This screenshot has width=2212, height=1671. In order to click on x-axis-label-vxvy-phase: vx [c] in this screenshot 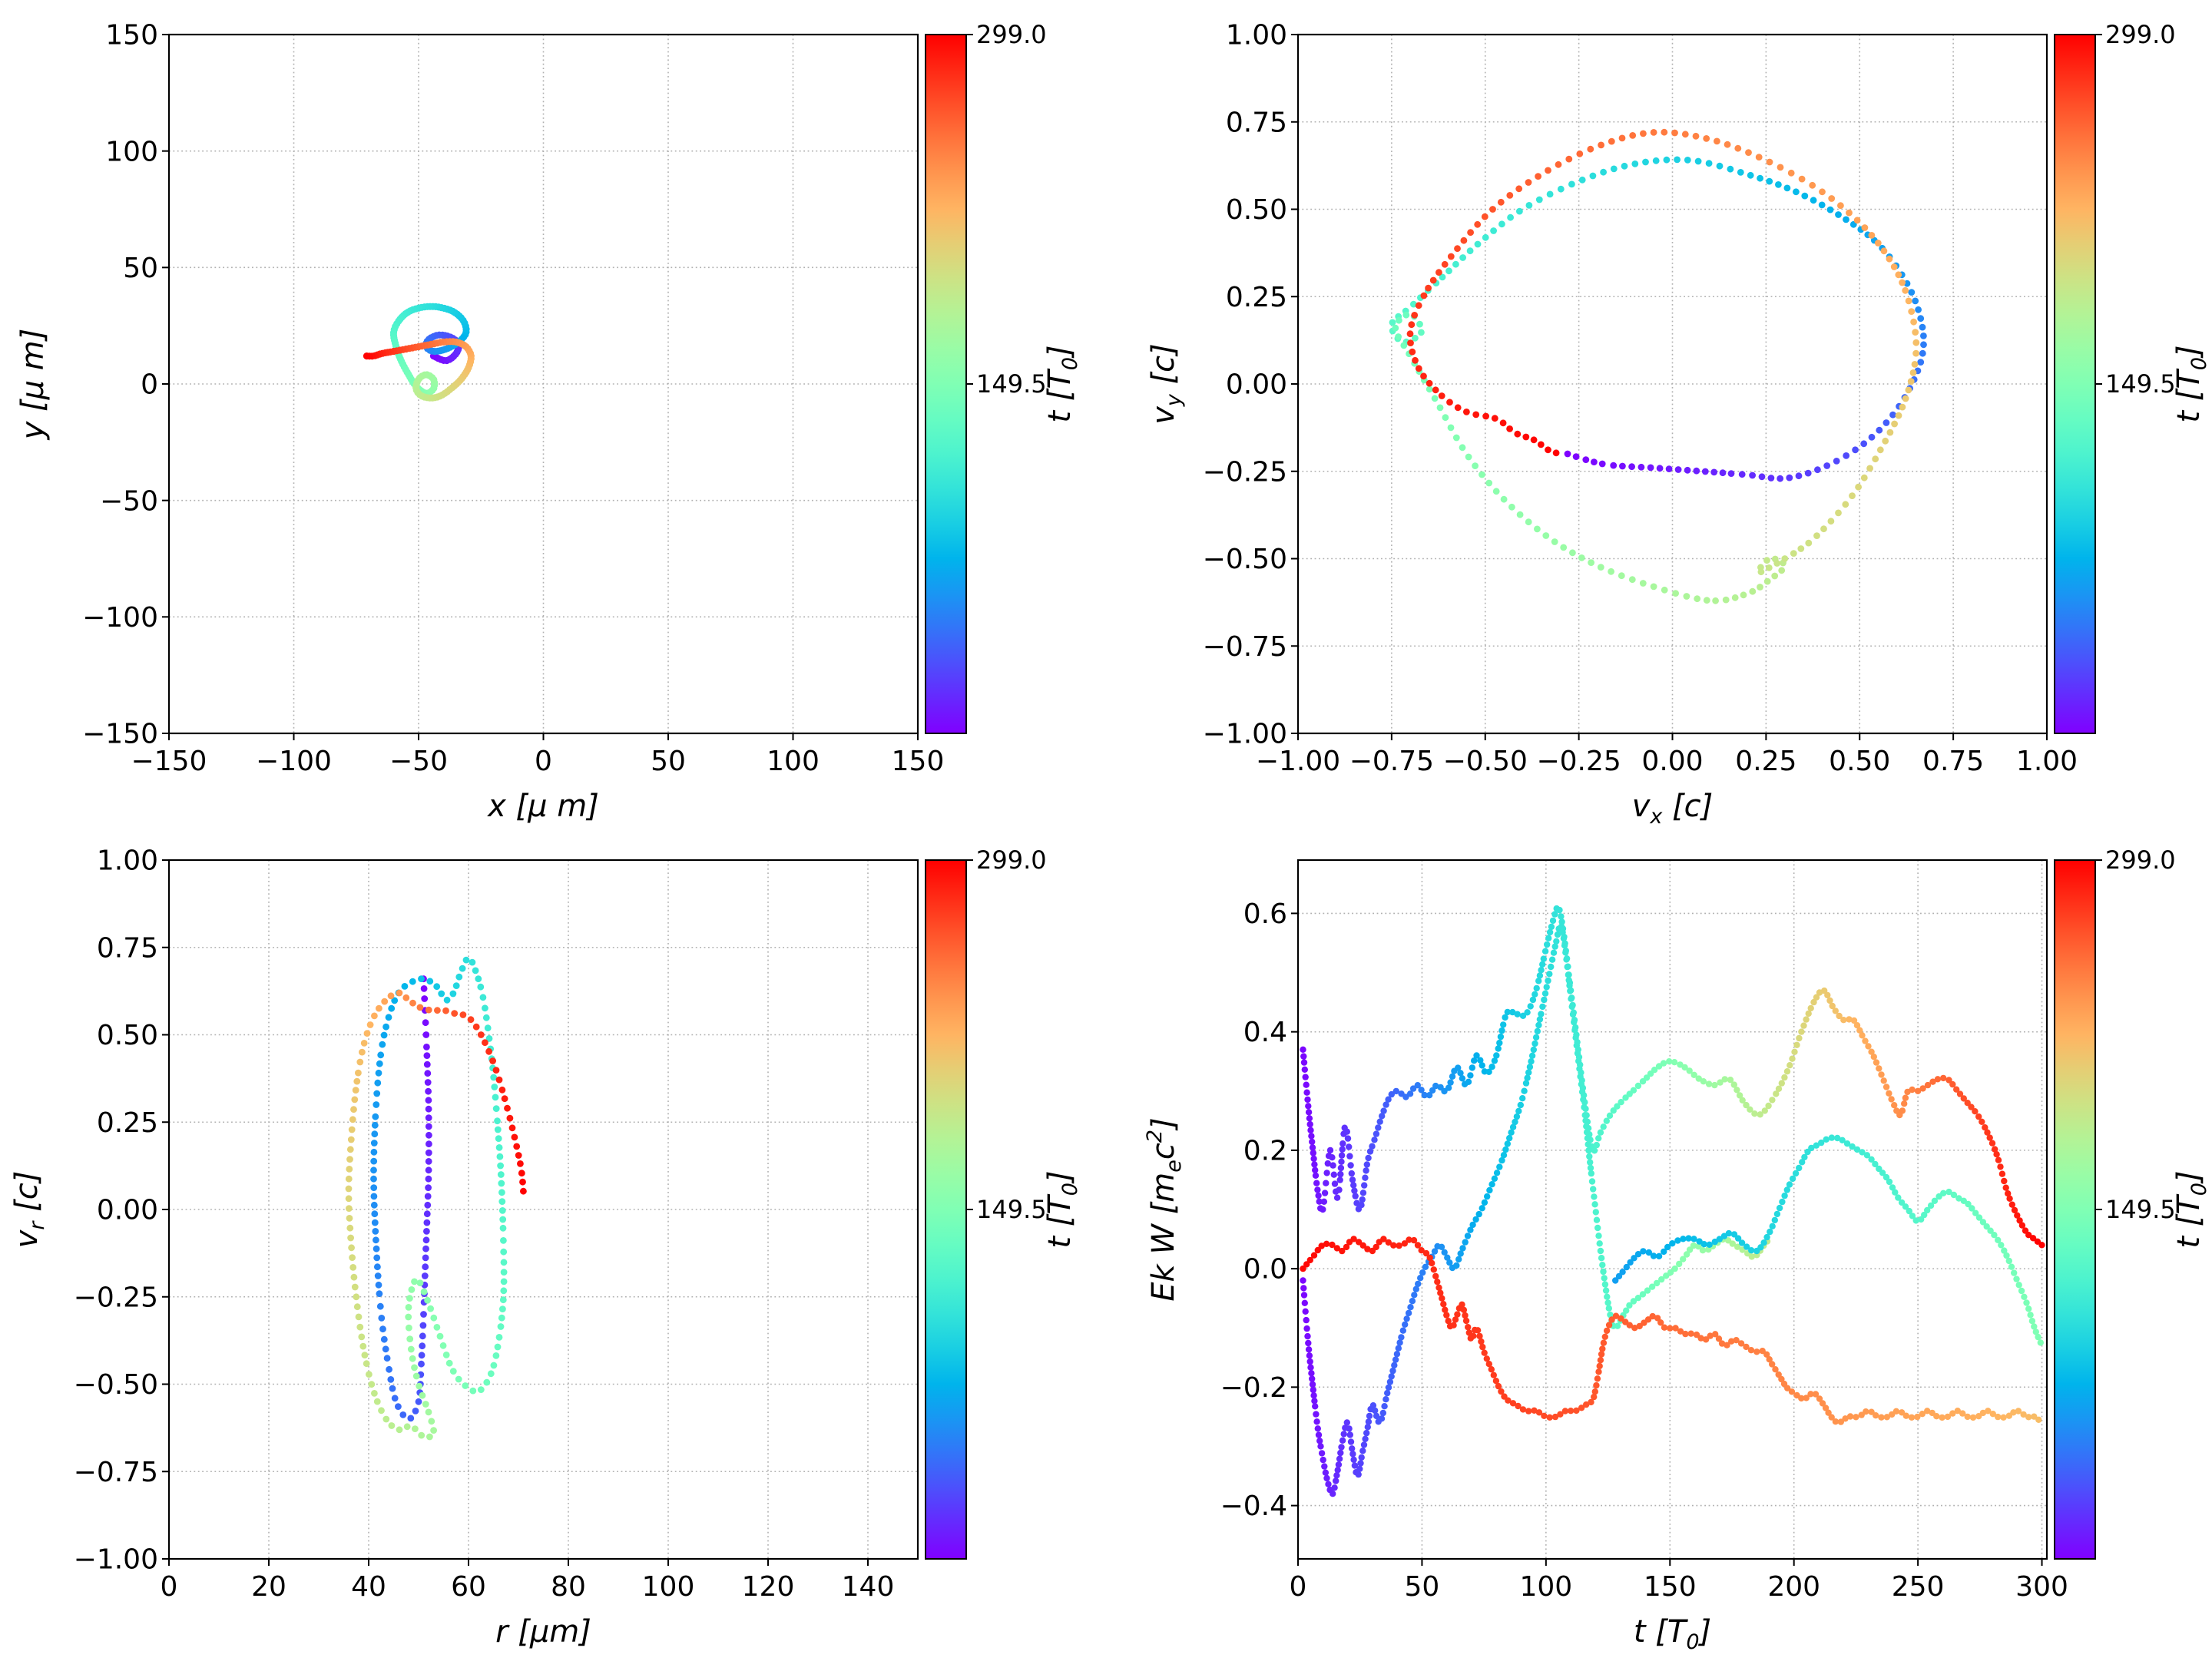, I will do `click(1673, 809)`.